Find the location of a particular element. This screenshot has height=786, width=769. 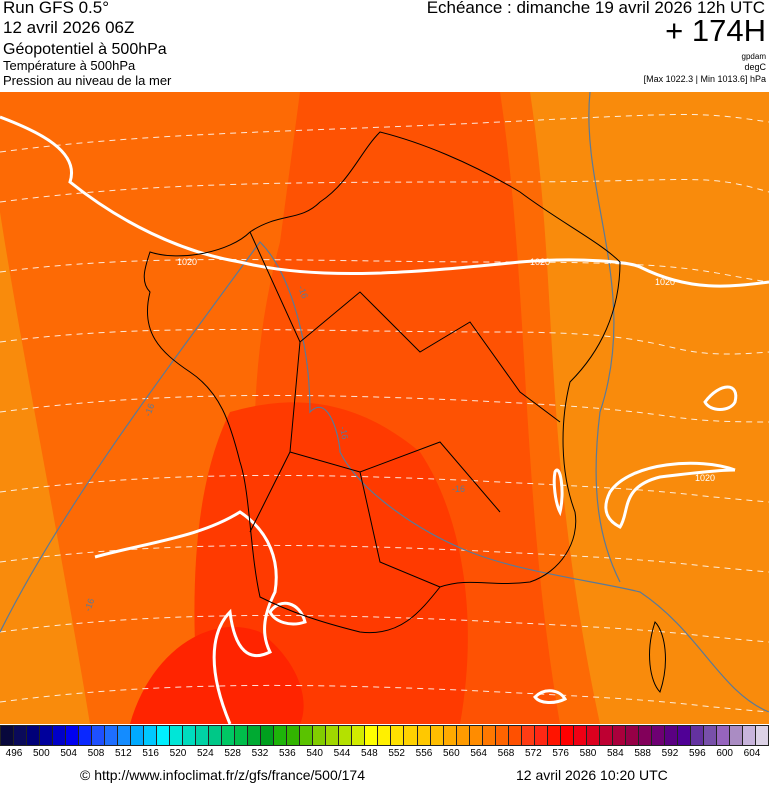

color-scale-tick-label: 528 is located at coordinates (232, 753).